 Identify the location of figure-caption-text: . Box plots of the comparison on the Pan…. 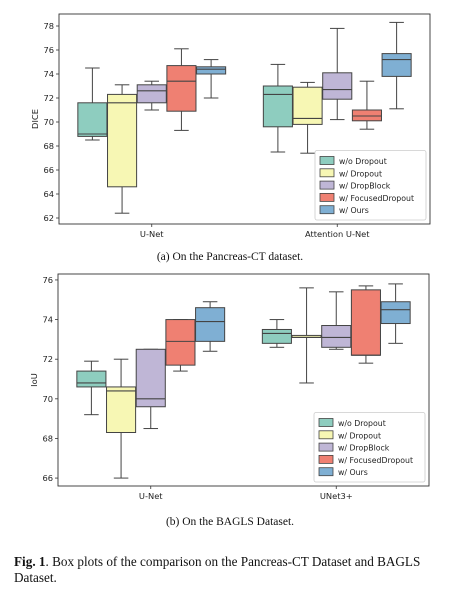
(217, 569).